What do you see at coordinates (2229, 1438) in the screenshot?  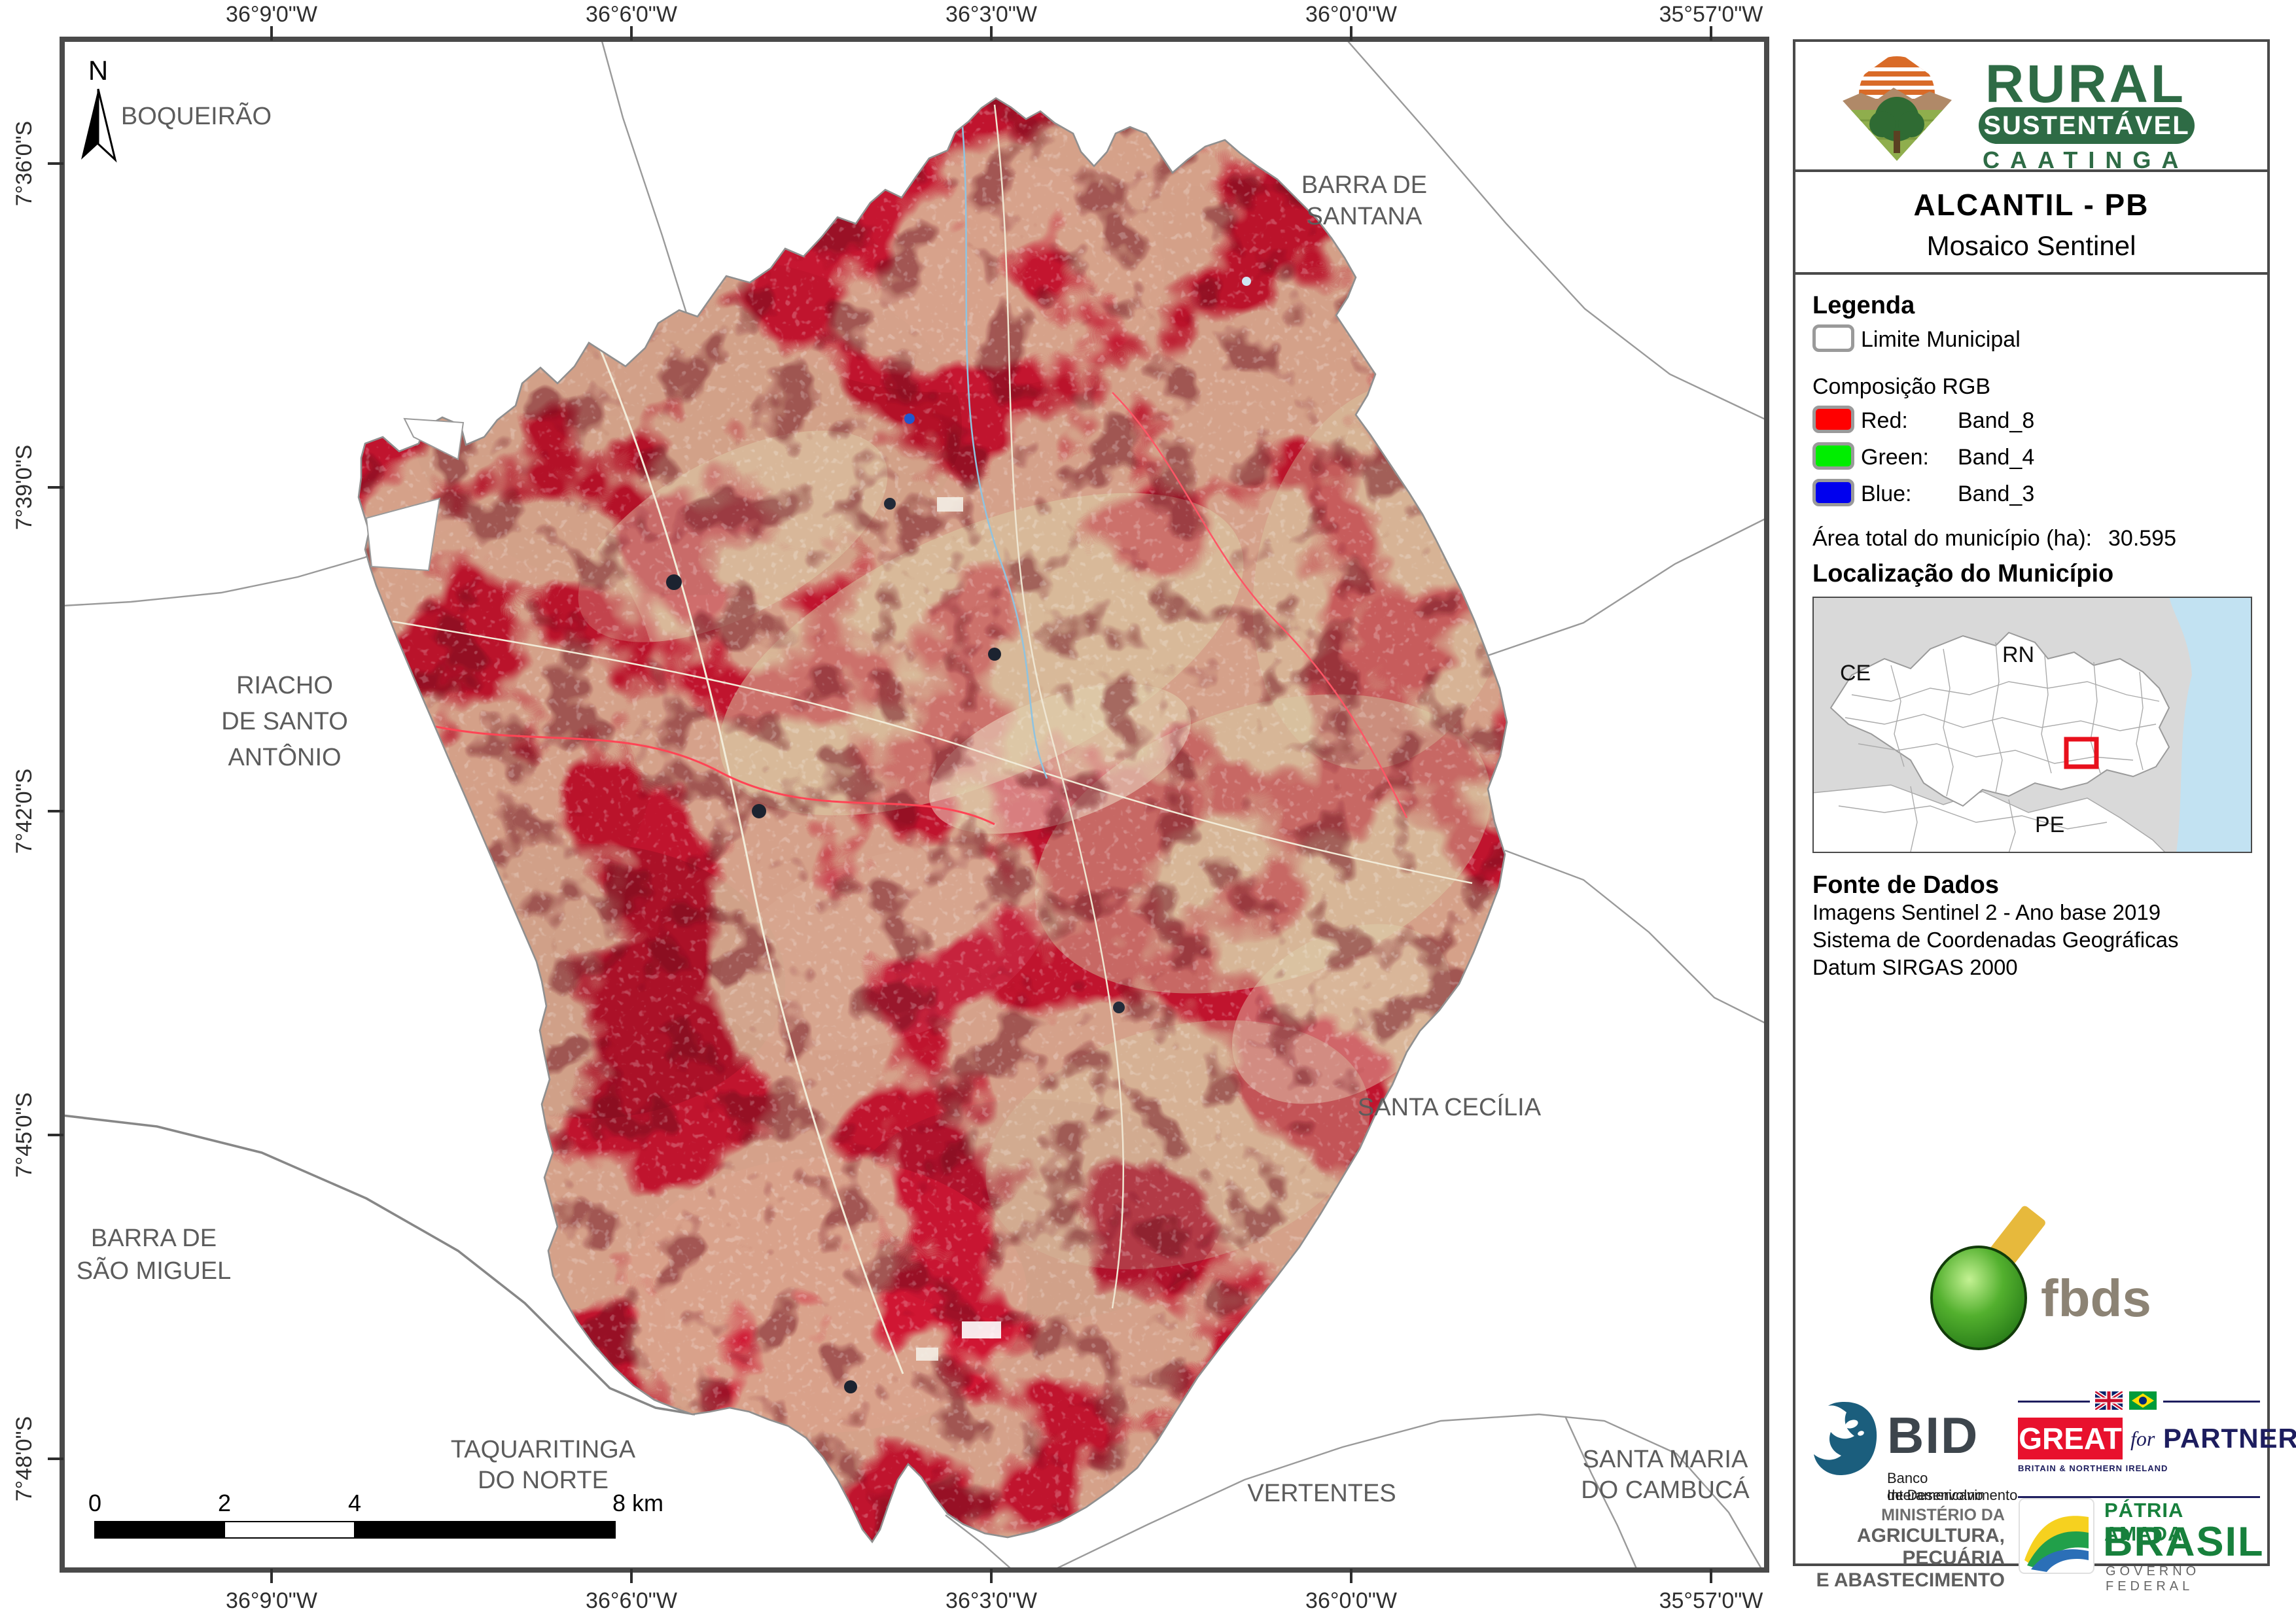 I see `partnership-word: PARTNERSHIP` at bounding box center [2229, 1438].